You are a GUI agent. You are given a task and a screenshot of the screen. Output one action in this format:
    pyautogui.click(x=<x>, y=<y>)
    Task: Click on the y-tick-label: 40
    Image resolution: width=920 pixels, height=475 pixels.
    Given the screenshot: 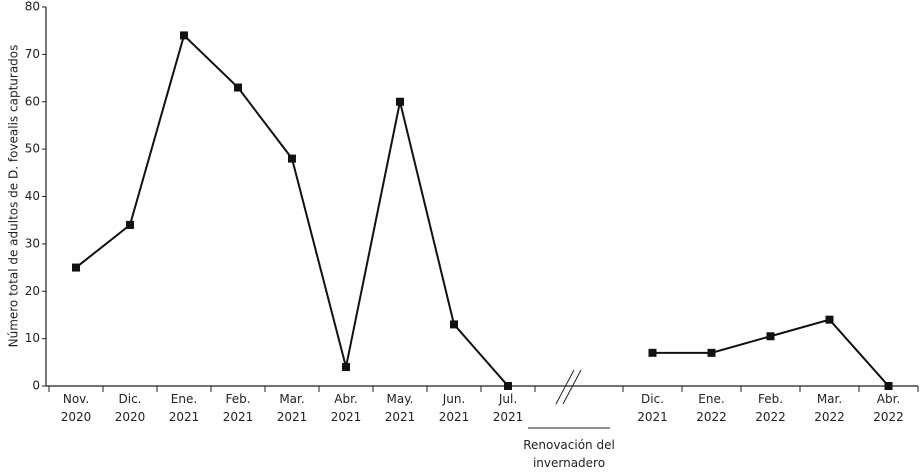 What is the action you would take?
    pyautogui.click(x=32, y=196)
    